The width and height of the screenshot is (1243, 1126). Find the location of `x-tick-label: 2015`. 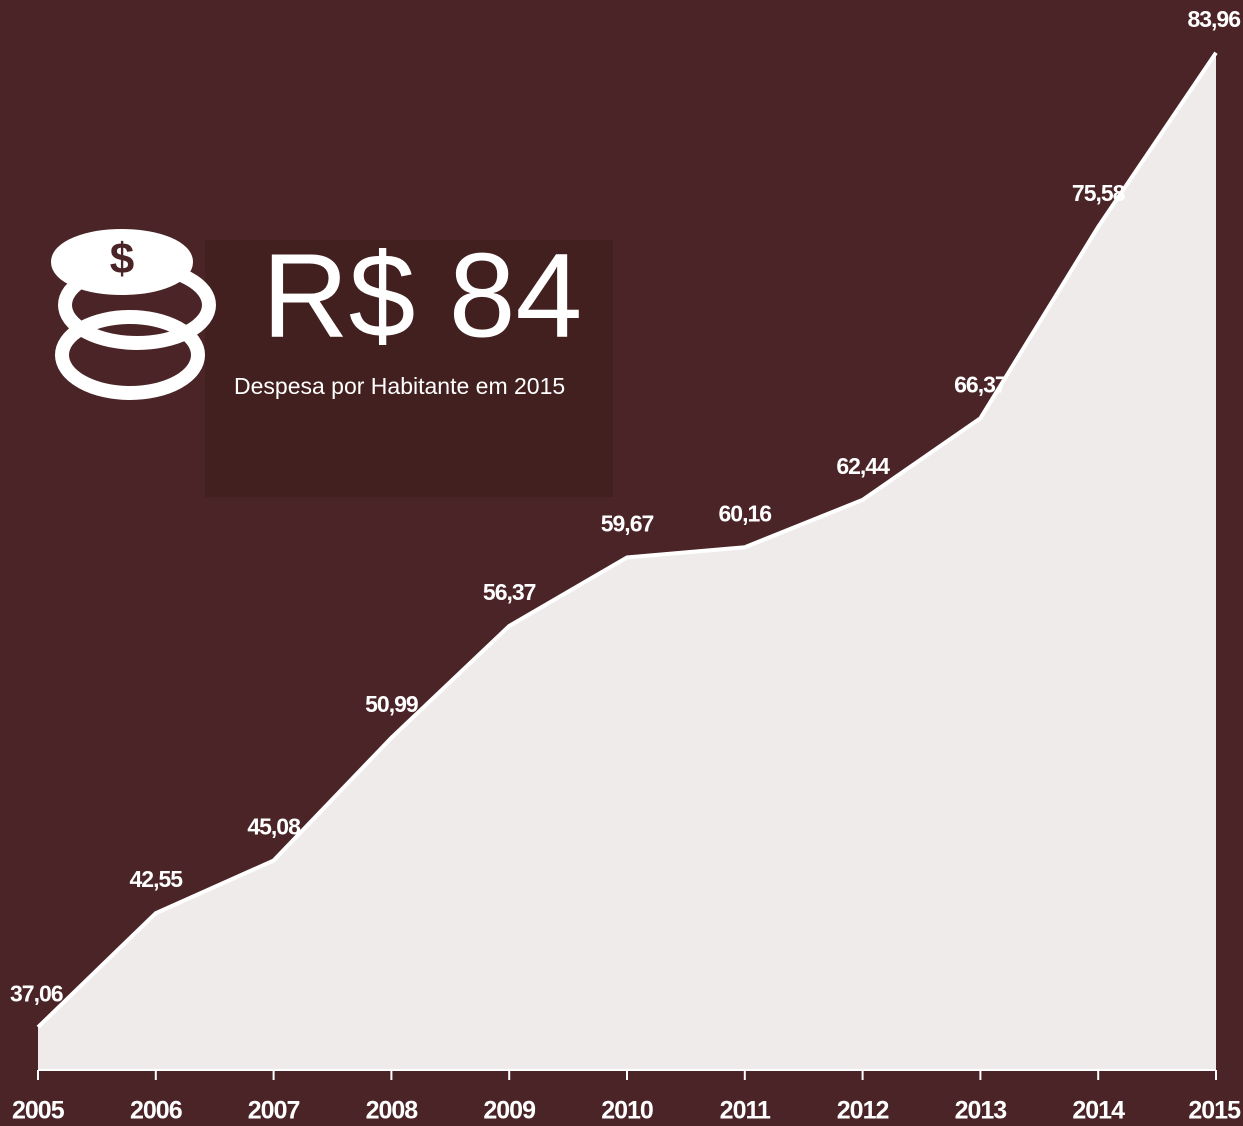

x-tick-label: 2015 is located at coordinates (1214, 1111).